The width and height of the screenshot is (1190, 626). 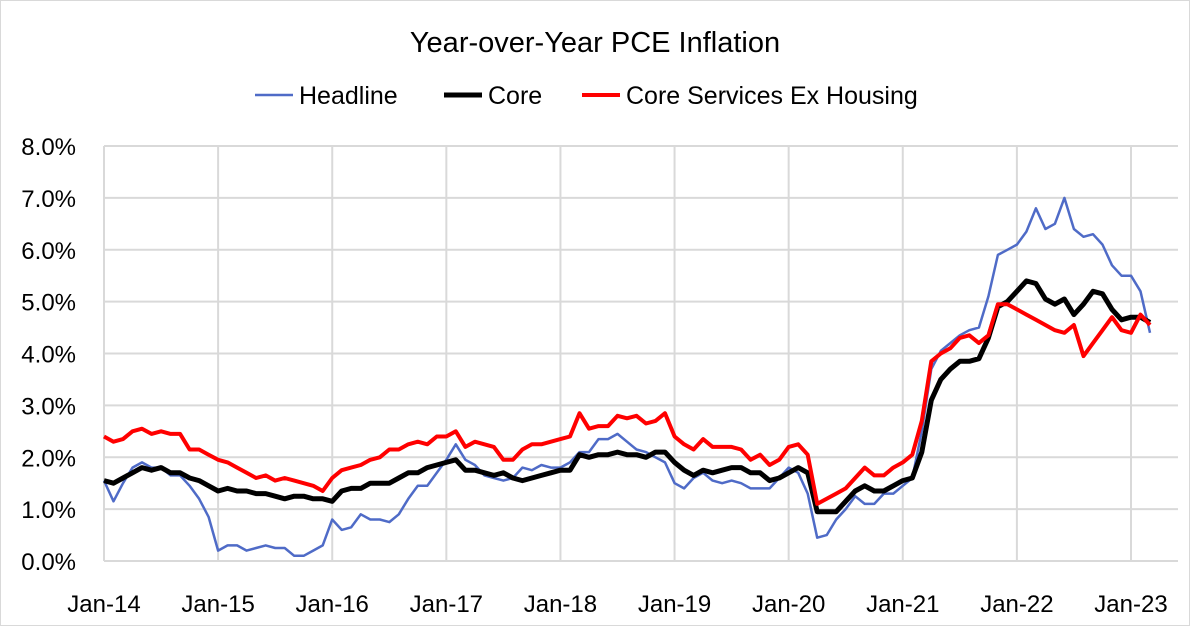 What do you see at coordinates (48, 458) in the screenshot?
I see `y-tick-label: 2.0%` at bounding box center [48, 458].